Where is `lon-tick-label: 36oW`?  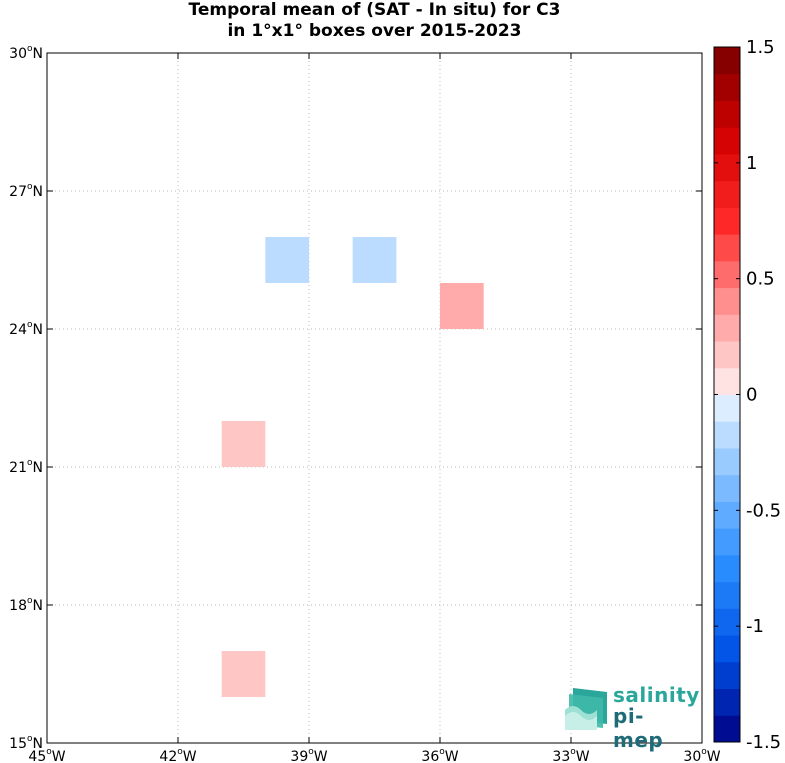
lon-tick-label: 36oW is located at coordinates (439, 755).